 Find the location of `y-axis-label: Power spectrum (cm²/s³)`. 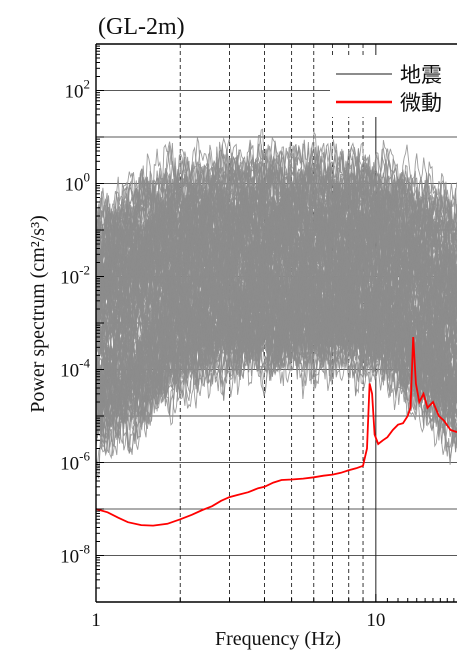

y-axis-label: Power spectrum (cm²/s³) is located at coordinates (38, 314).